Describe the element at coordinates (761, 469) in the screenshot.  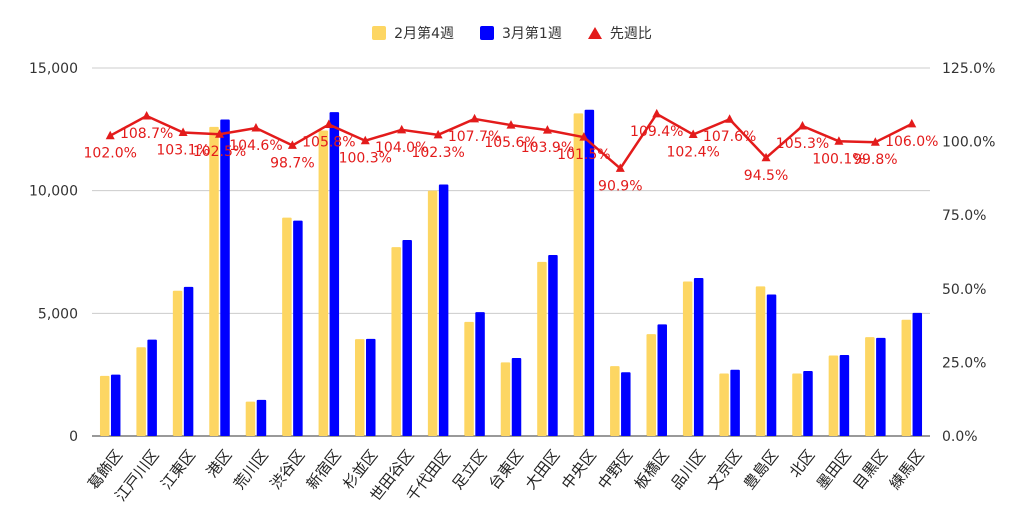
I see `x-tick-label: 豊島区` at that location.